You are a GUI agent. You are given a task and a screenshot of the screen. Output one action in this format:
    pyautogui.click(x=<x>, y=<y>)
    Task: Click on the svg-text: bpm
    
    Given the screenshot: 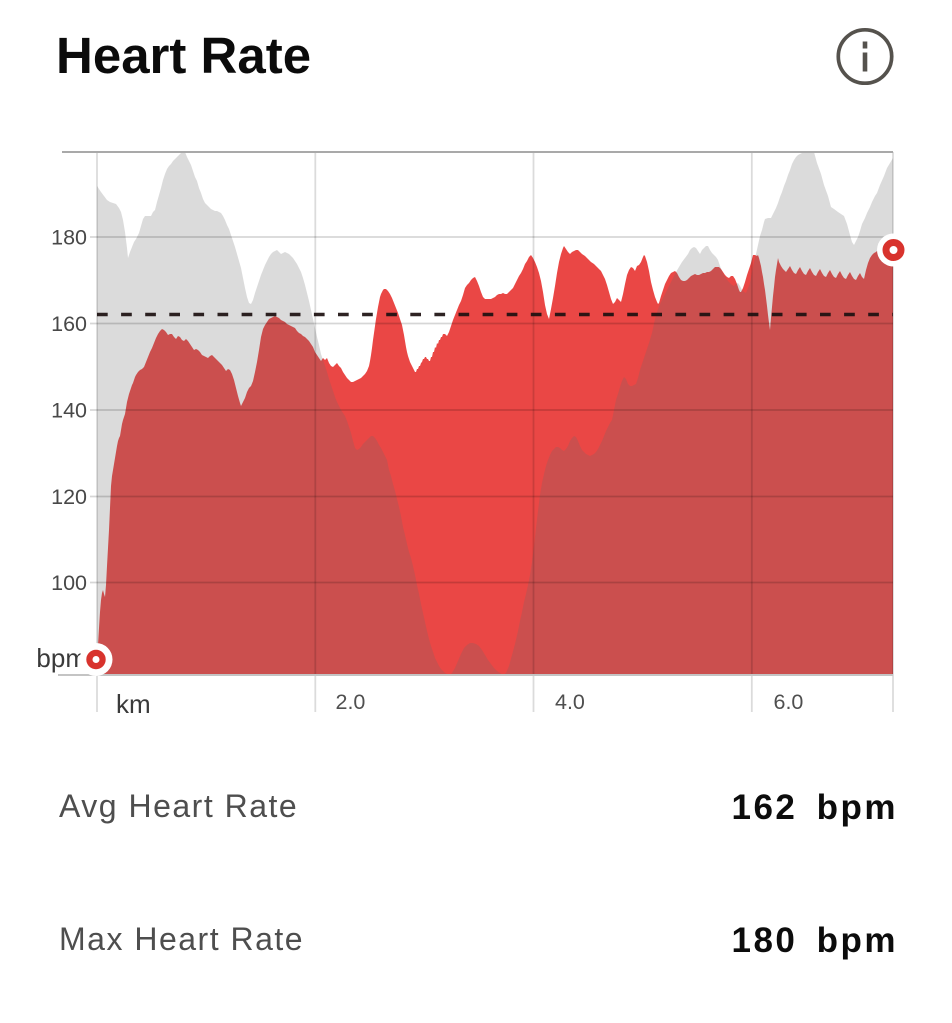 What is the action you would take?
    pyautogui.click(x=61, y=658)
    